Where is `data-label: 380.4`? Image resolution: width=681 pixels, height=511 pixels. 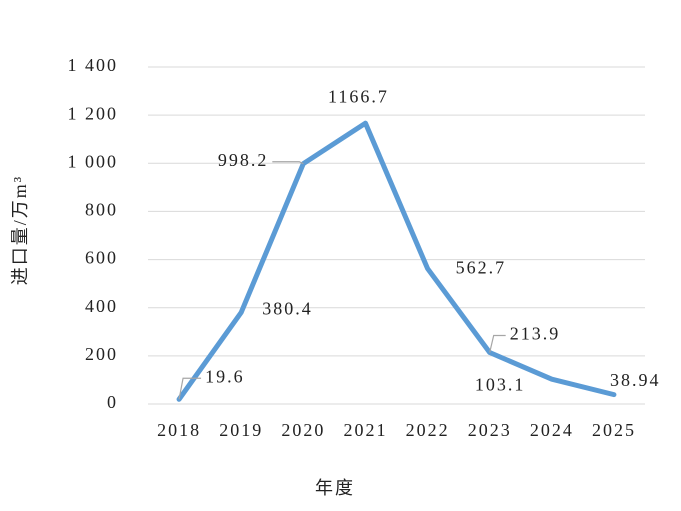
data-label: 380.4 is located at coordinates (287, 309).